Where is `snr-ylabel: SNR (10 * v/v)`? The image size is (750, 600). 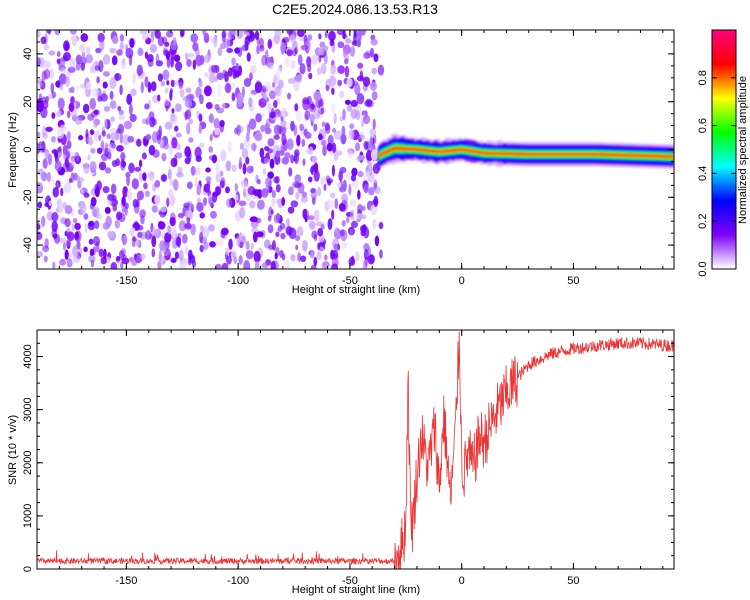 snr-ylabel: SNR (10 * v/v) is located at coordinates (13, 450).